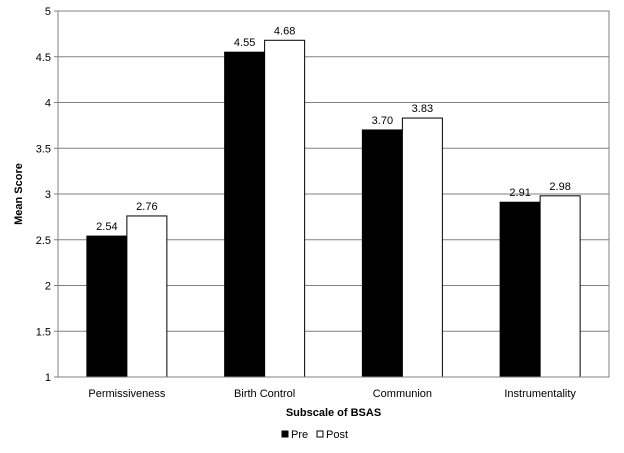  Describe the element at coordinates (402, 394) in the screenshot. I see `category-label: Communion` at that location.